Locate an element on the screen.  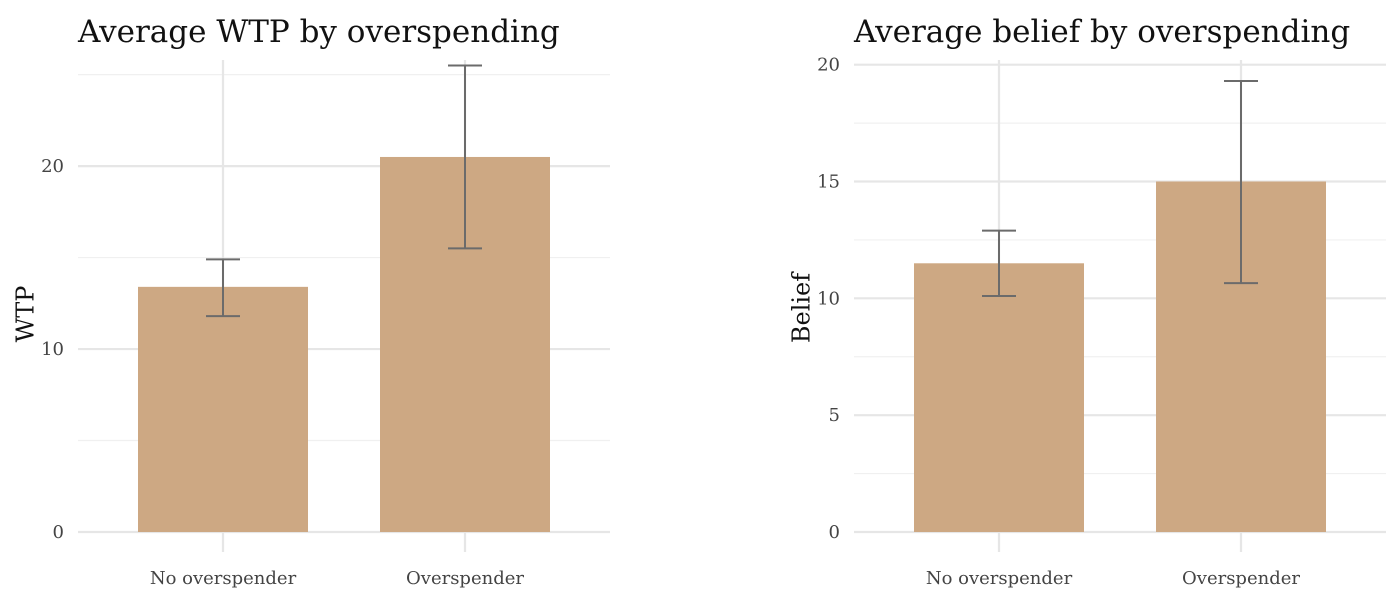
chart-title: Average WTP by overspending is located at coordinates (318, 32).